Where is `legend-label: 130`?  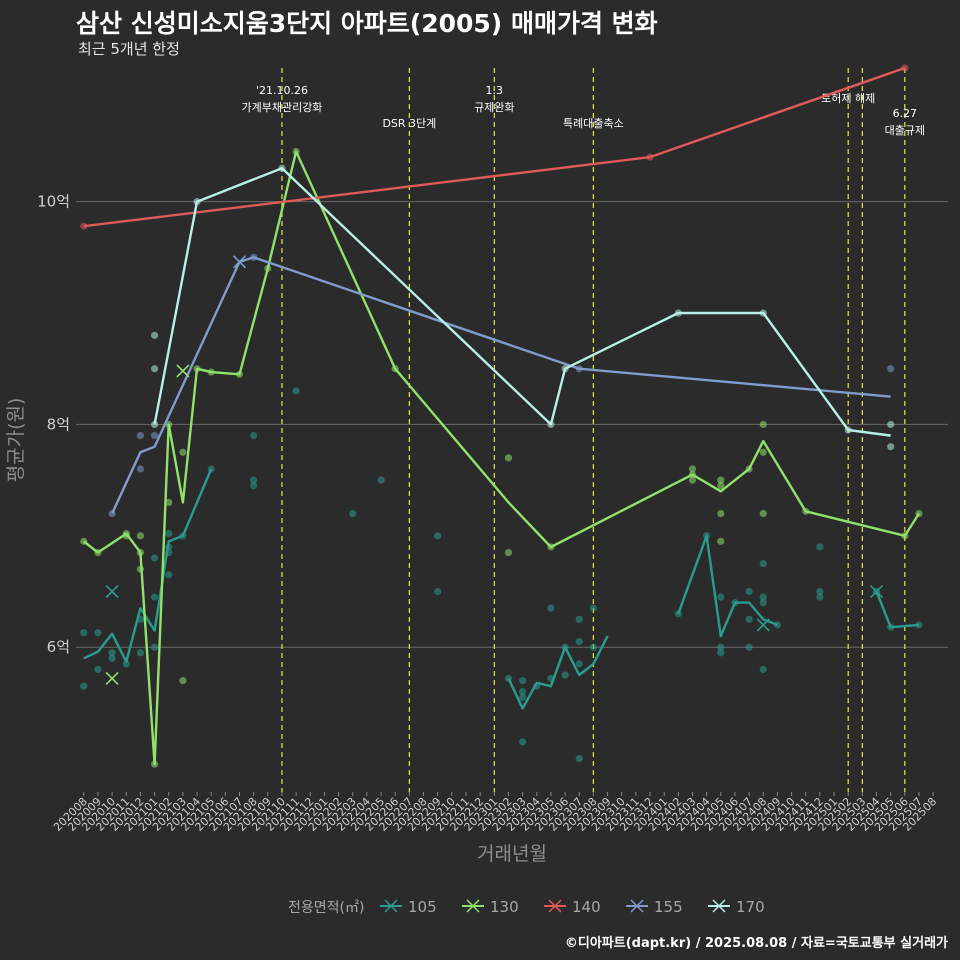 legend-label: 130 is located at coordinates (504, 907).